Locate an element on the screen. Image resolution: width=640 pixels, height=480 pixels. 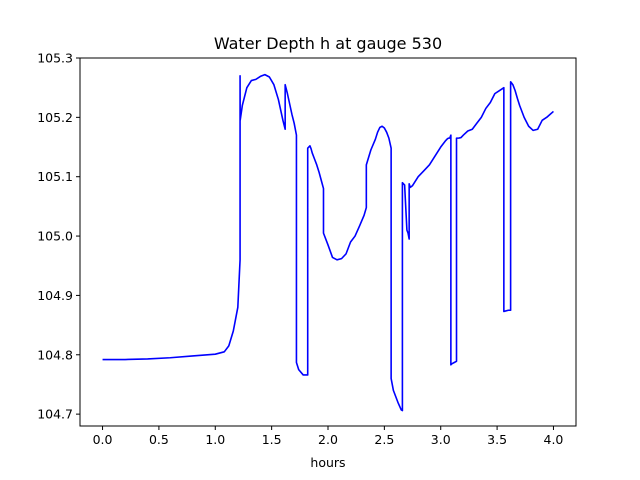
y-tick-label: 104.7 is located at coordinates (55, 414).